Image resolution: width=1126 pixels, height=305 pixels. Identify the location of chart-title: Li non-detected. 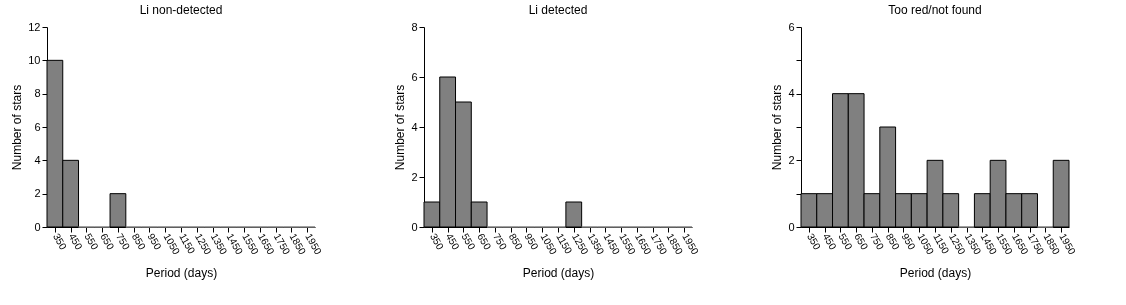
(181, 10).